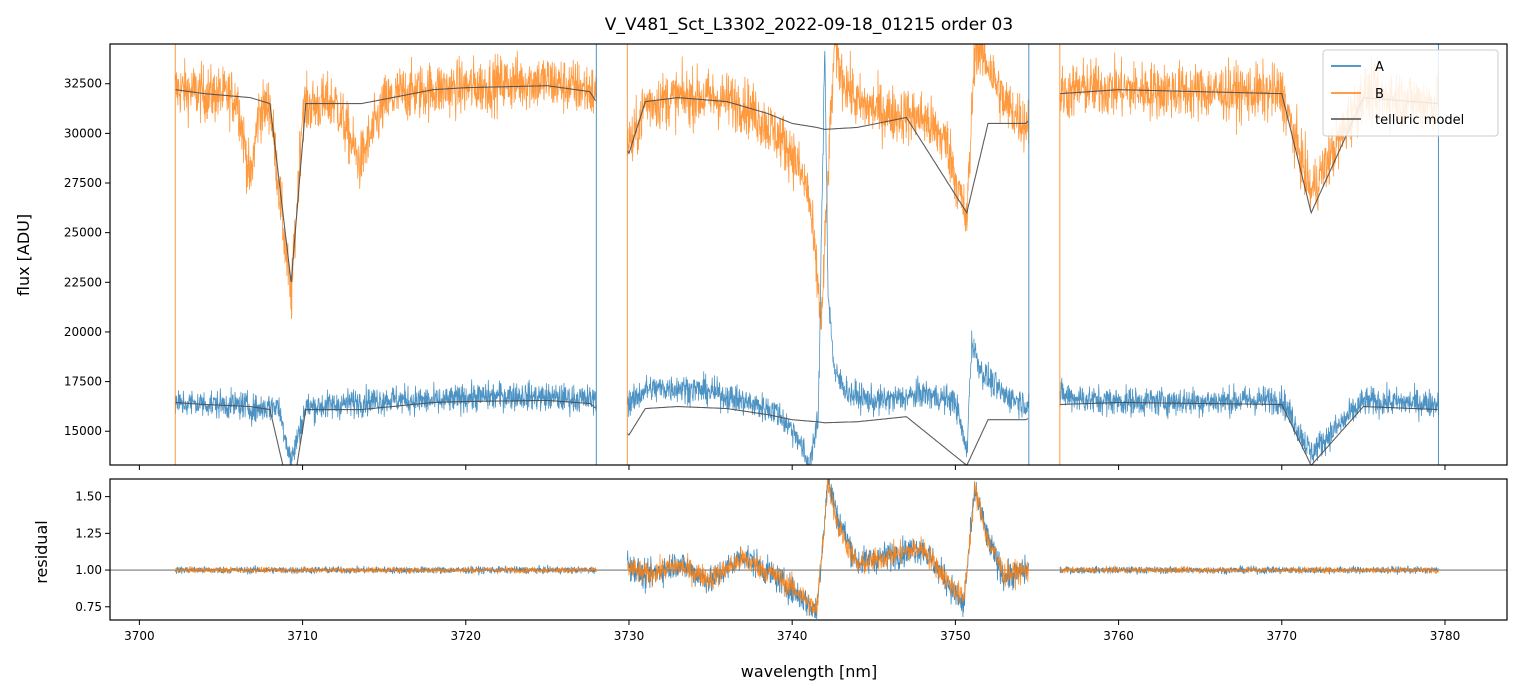 The image size is (1520, 696). I want to click on flux-y-tick-label: 15000, so click(83, 431).